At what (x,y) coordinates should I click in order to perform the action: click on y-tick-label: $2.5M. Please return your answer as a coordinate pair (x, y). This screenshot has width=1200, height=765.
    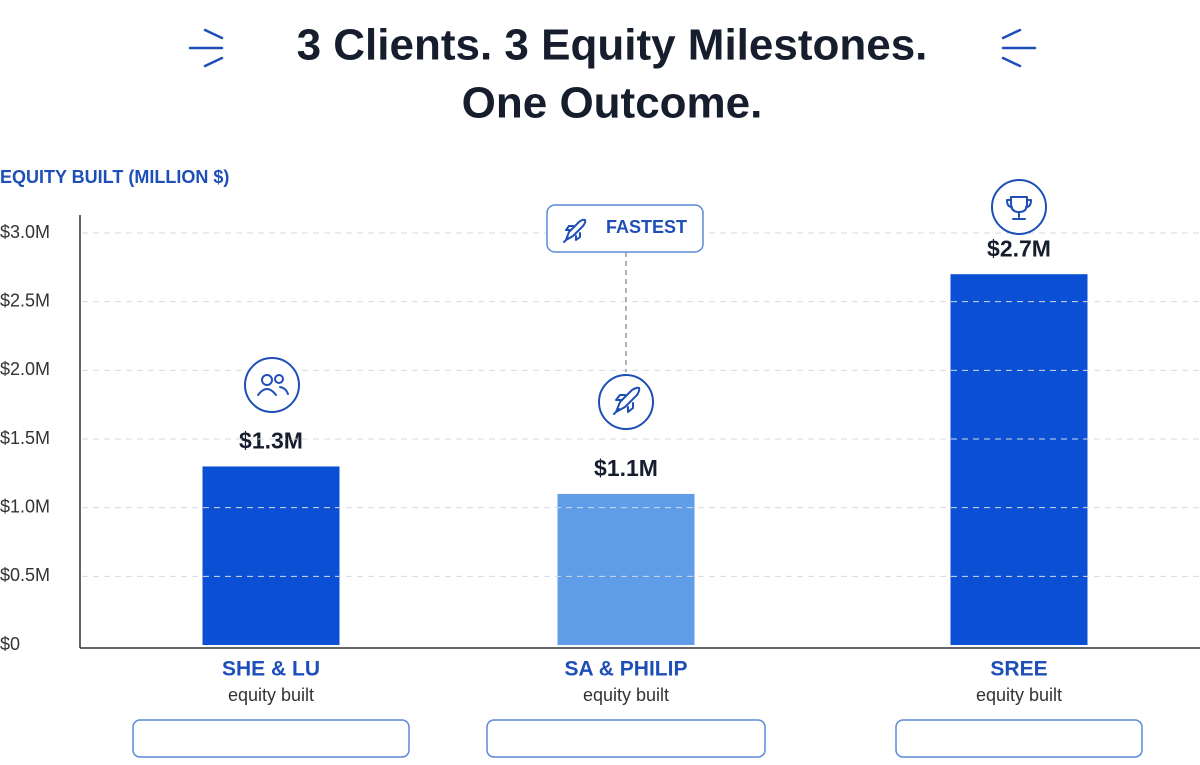
    Looking at the image, I should click on (25, 300).